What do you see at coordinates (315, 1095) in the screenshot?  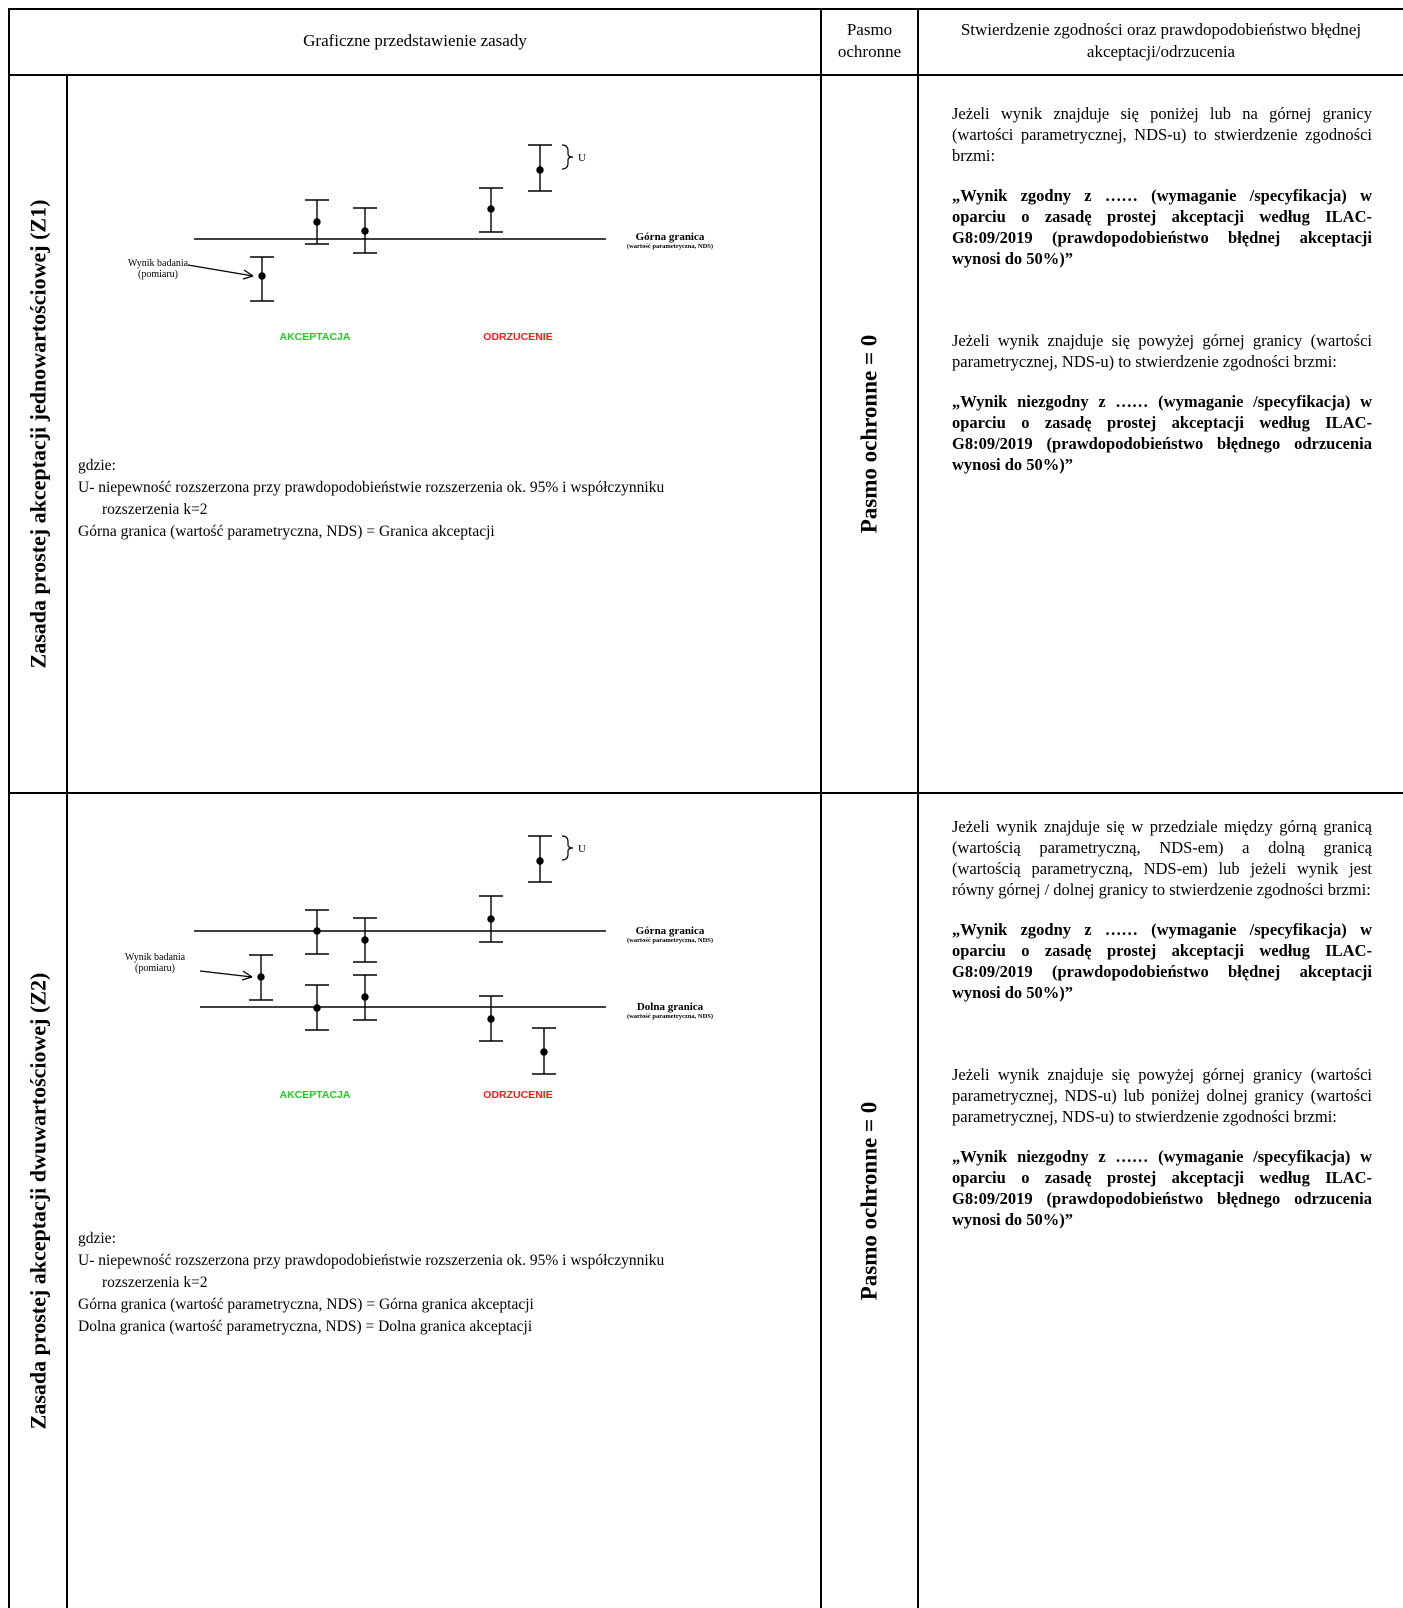 I see `row2-accept-label: AKCEPTACJA` at bounding box center [315, 1095].